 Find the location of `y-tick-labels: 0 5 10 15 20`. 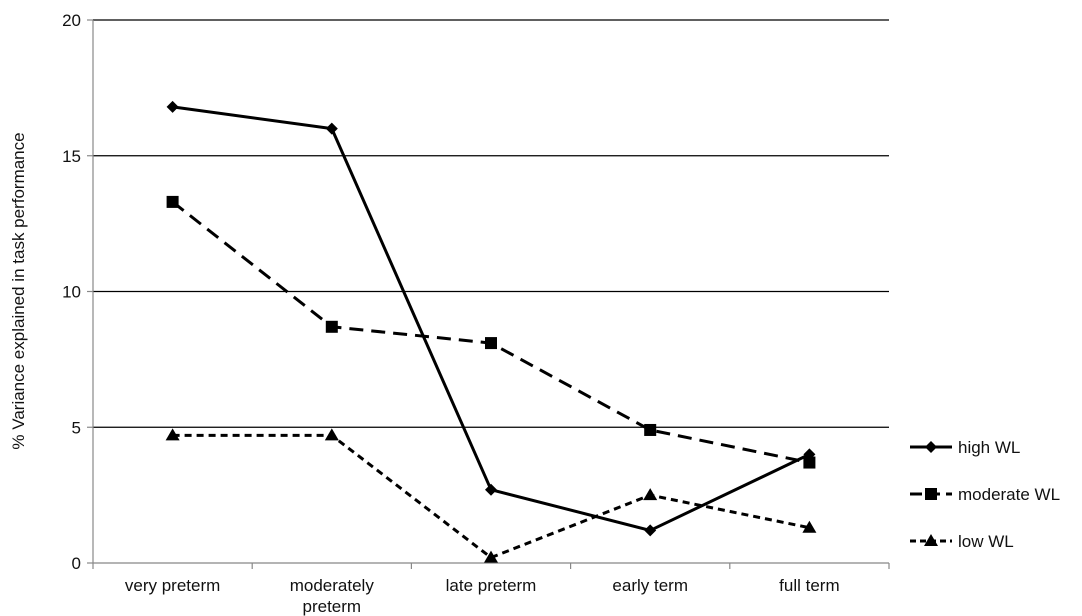

y-tick-labels: 0 5 10 15 20 is located at coordinates (71, 292).